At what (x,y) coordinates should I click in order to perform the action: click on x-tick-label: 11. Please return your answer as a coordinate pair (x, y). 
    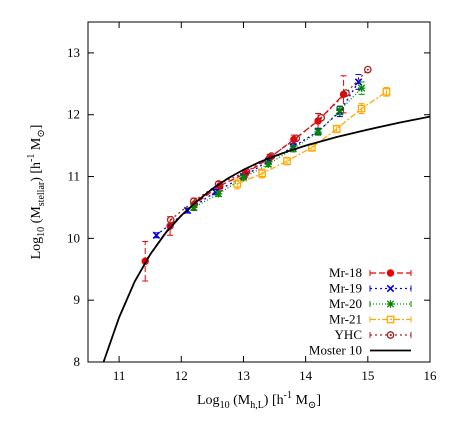
    Looking at the image, I should click on (119, 375).